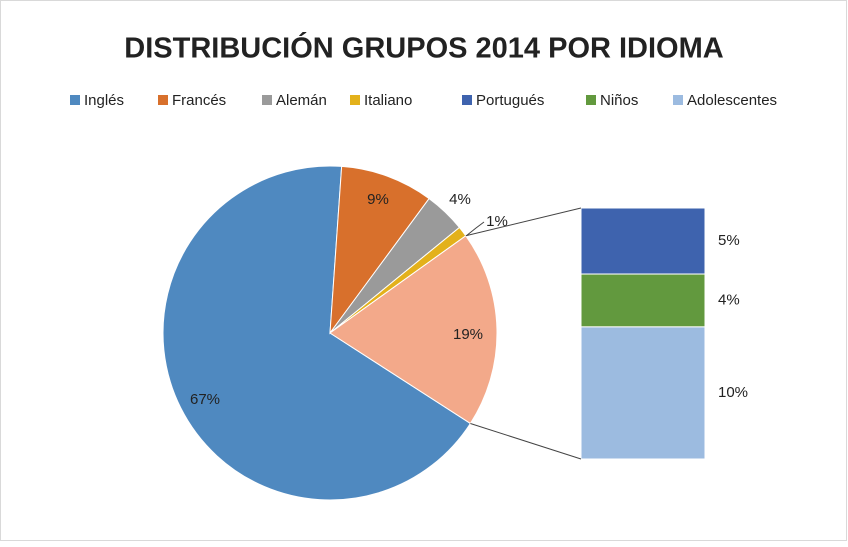 The width and height of the screenshot is (848, 547). What do you see at coordinates (388, 100) in the screenshot?
I see `legend-label: Italiano` at bounding box center [388, 100].